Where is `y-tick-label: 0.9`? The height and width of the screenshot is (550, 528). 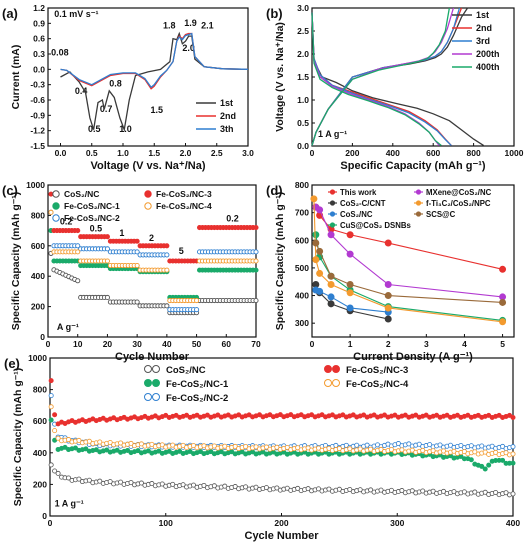 y-tick-label: 0.9 is located at coordinates (39, 23).